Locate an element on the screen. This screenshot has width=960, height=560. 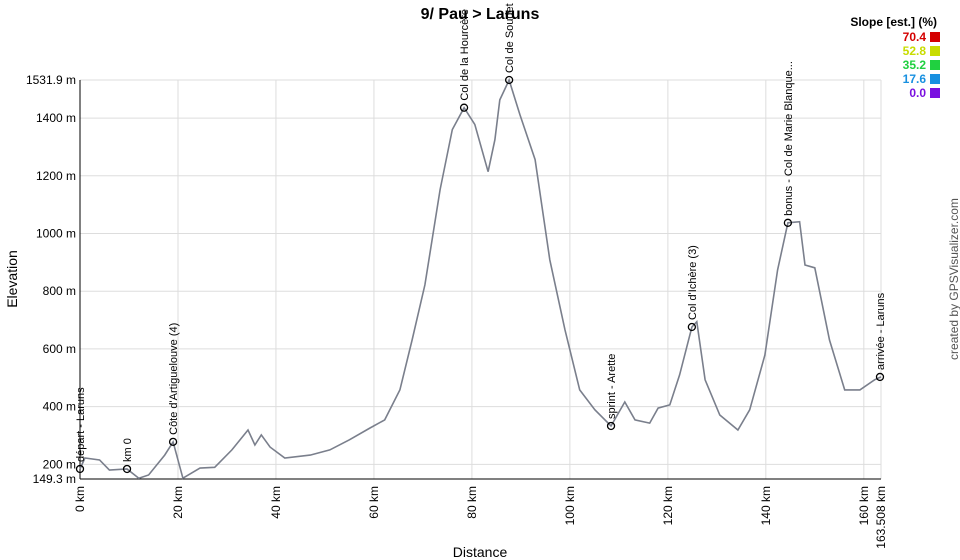
chart-title: 9/ Pau > Laruns is located at coordinates (480, 14).